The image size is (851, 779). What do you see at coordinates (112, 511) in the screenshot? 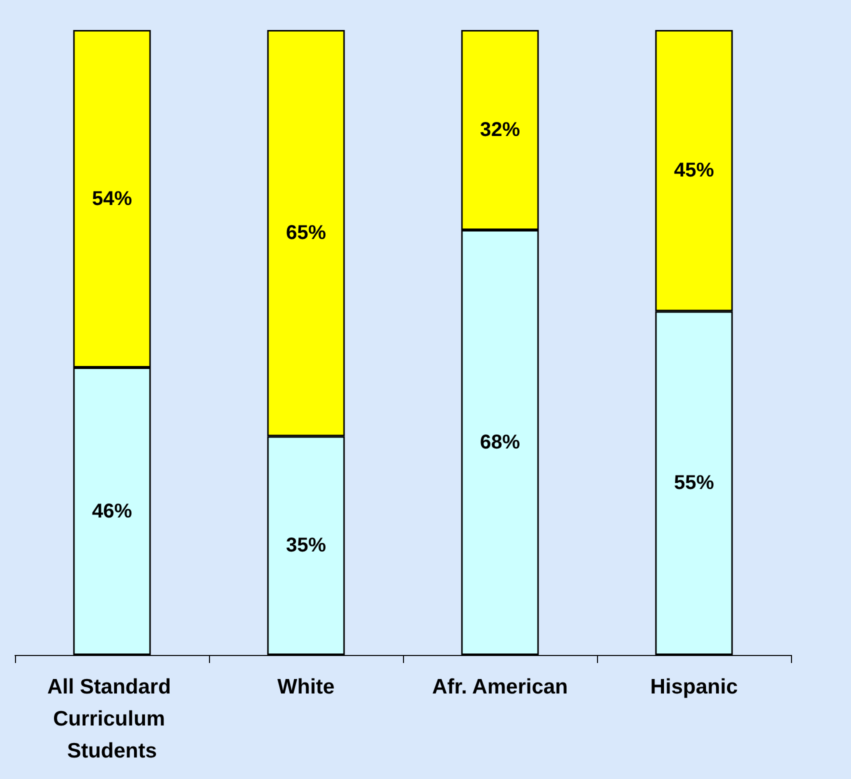
I see `data-label: 46%` at bounding box center [112, 511].